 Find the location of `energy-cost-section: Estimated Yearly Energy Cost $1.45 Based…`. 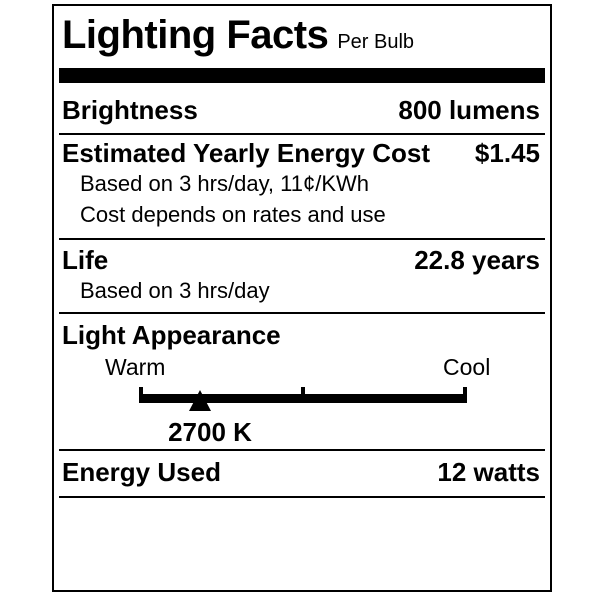

energy-cost-section: Estimated Yearly Energy Cost $1.45 Based… is located at coordinates (302, 187).